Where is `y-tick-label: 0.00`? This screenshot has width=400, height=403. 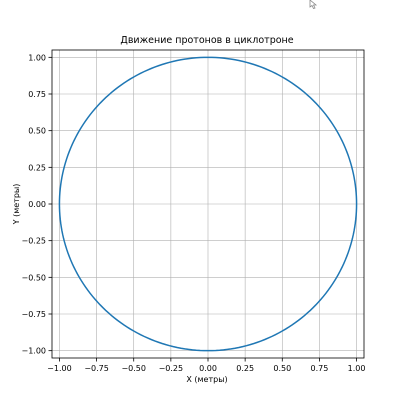
y-tick-label: 0.00 is located at coordinates (37, 204).